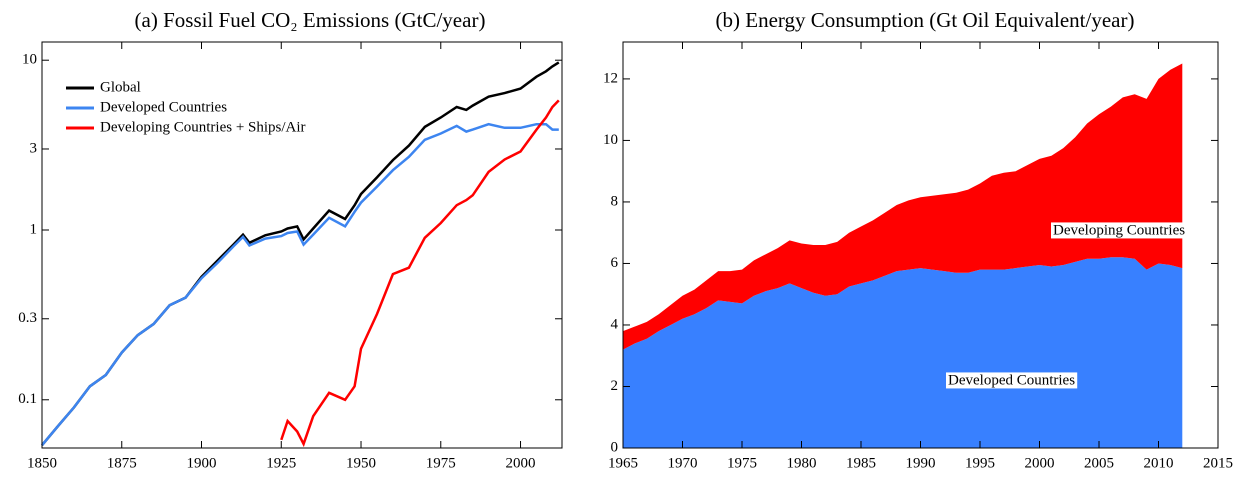  Describe the element at coordinates (310, 20) in the screenshot. I see `chart-title: (a) Fossil Fuel CO₂ Emissions (GtC/year)` at that location.